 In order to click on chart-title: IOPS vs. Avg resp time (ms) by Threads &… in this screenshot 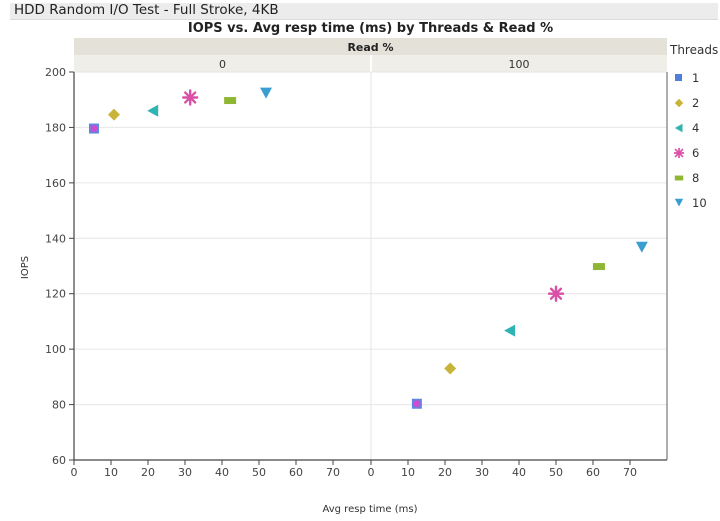, I will do `click(370, 28)`.